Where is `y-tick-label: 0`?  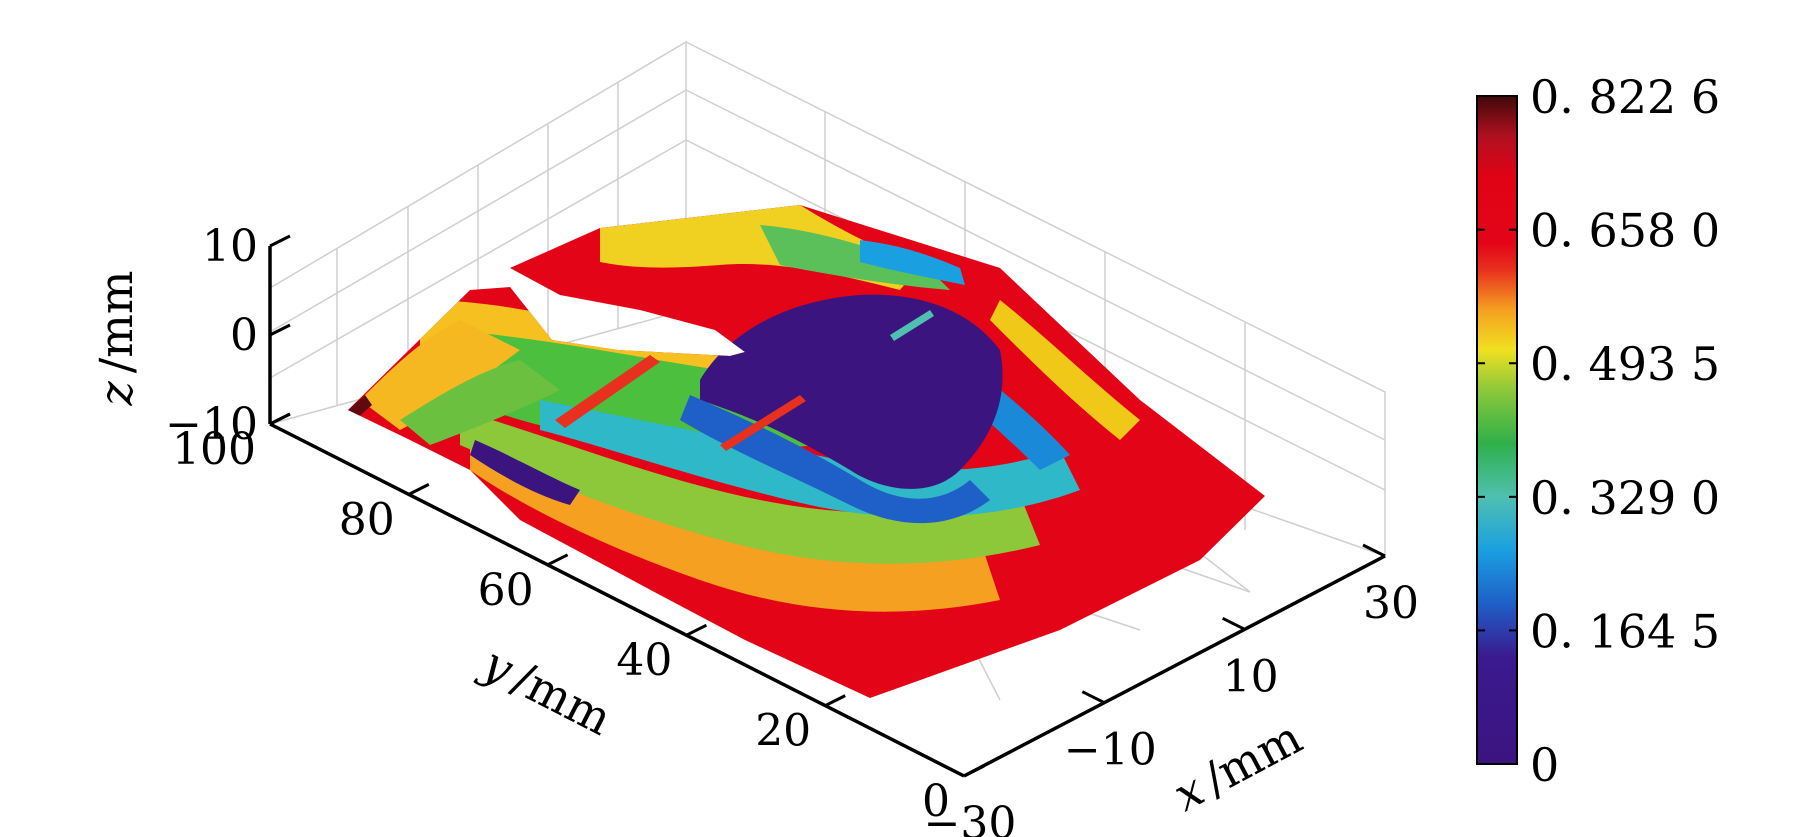
y-tick-label: 0 is located at coordinates (936, 801).